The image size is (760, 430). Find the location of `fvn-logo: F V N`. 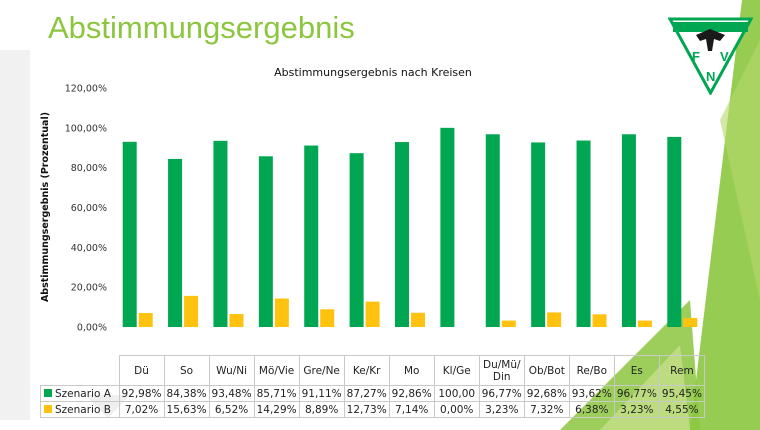

fvn-logo: F V N is located at coordinates (710, 56).